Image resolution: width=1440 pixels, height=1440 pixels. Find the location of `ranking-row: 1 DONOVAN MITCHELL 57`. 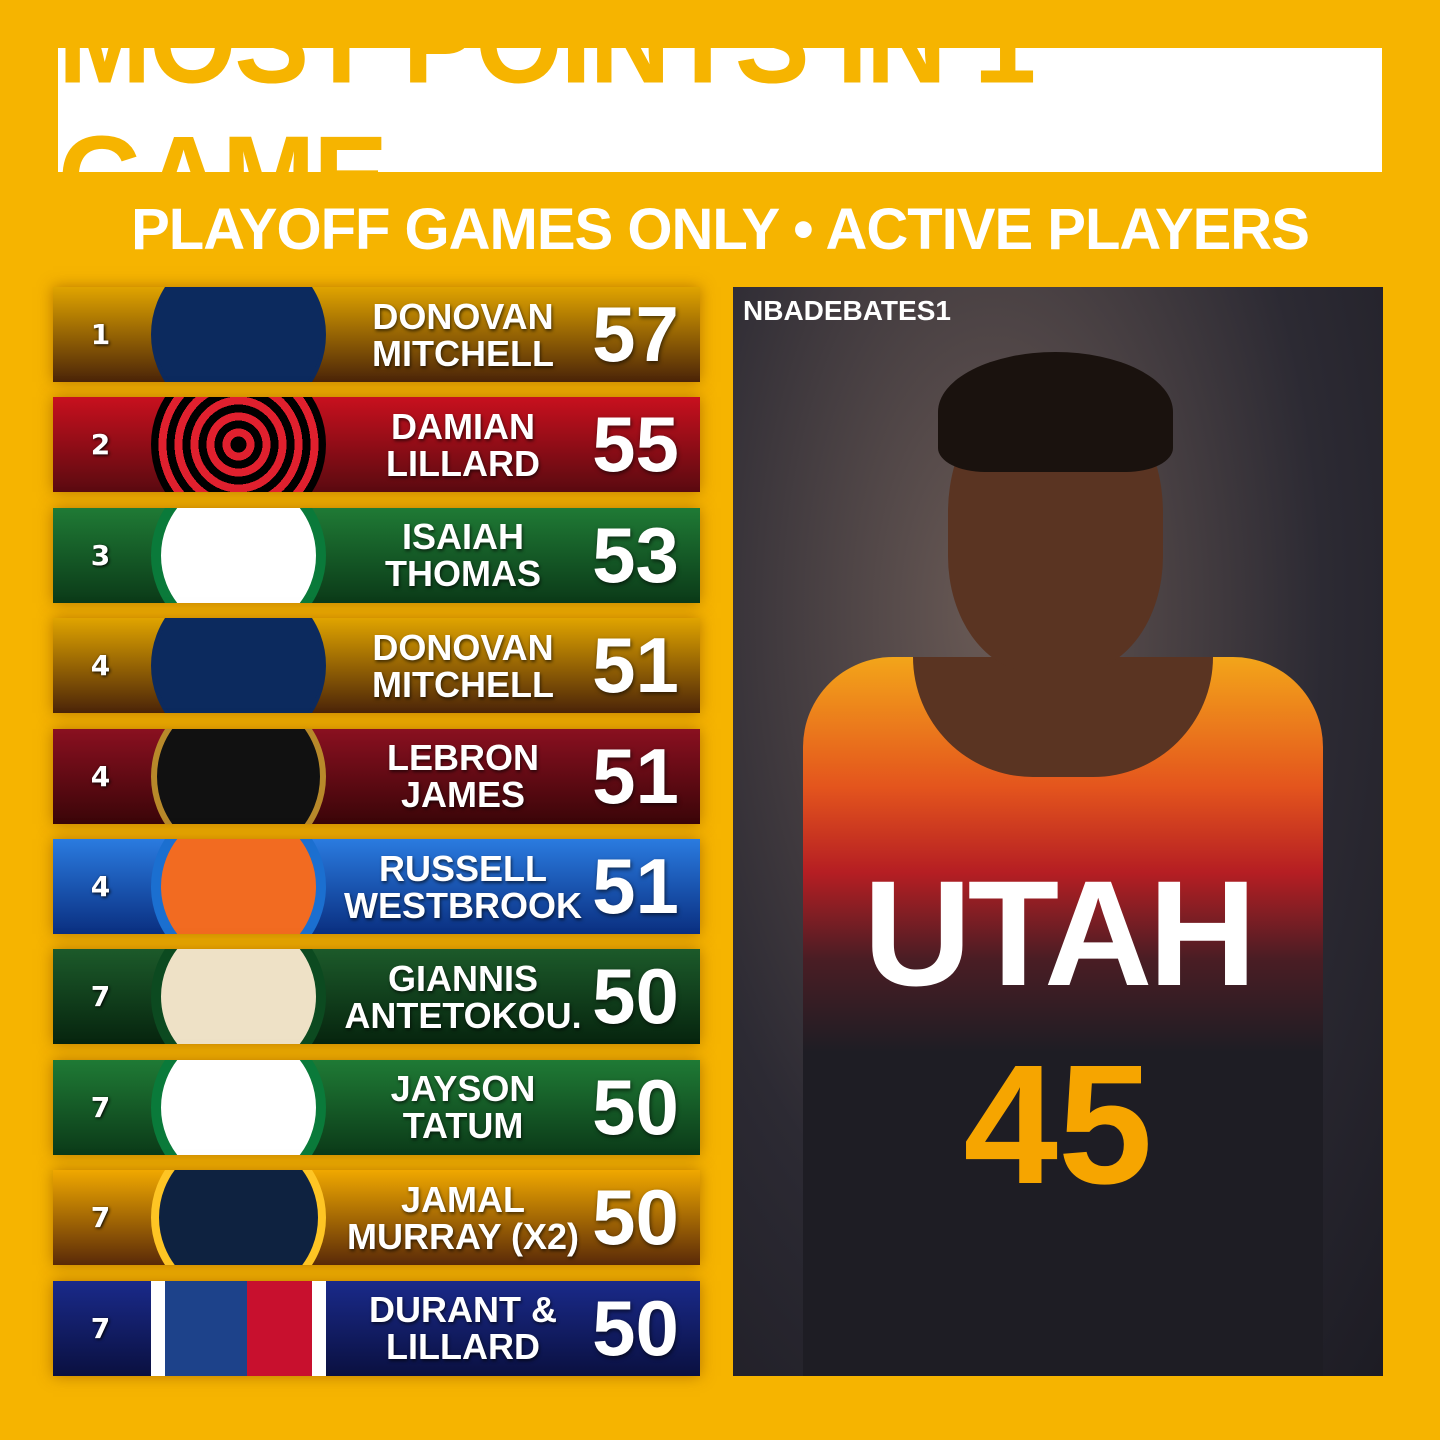

ranking-row: 1 DONOVAN MITCHELL 57 is located at coordinates (376, 334).